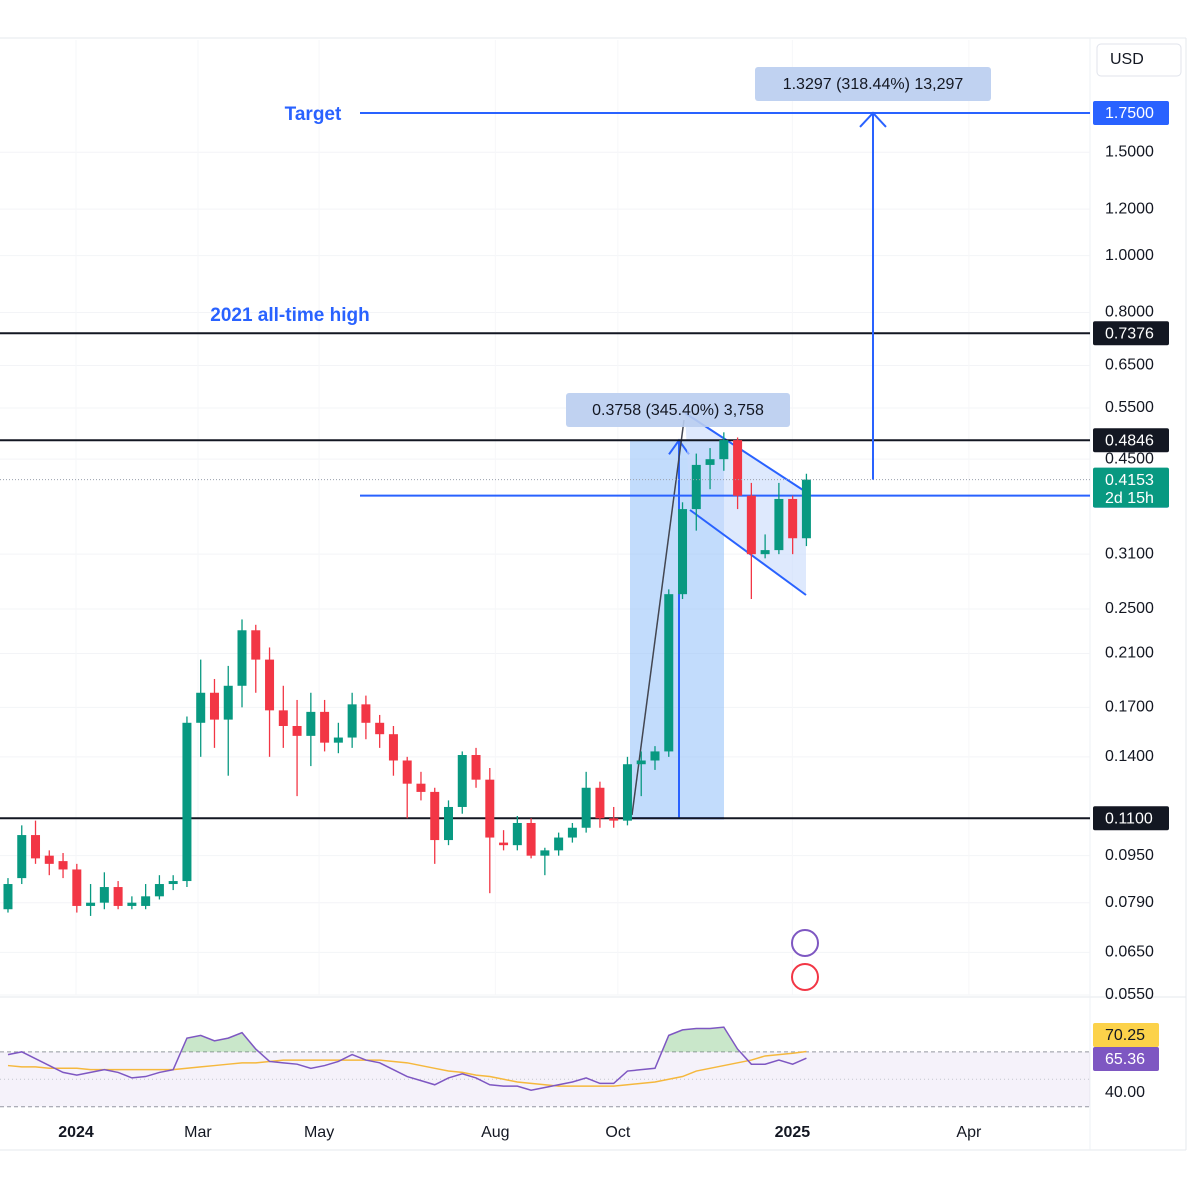 The image size is (1200, 1200). What do you see at coordinates (1129, 255) in the screenshot?
I see `y-tick-label: 1.0000` at bounding box center [1129, 255].